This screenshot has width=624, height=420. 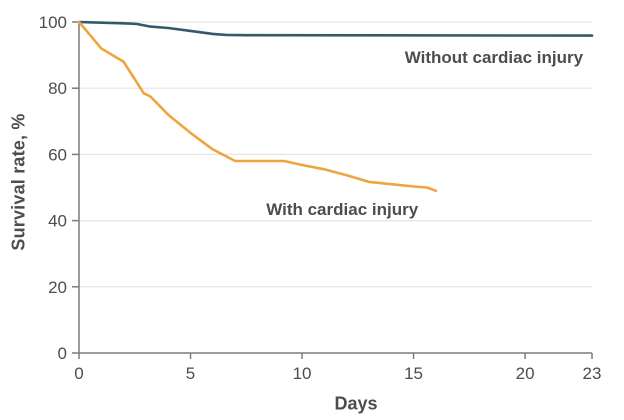 I want to click on y-tick-label: 20, so click(x=57, y=287).